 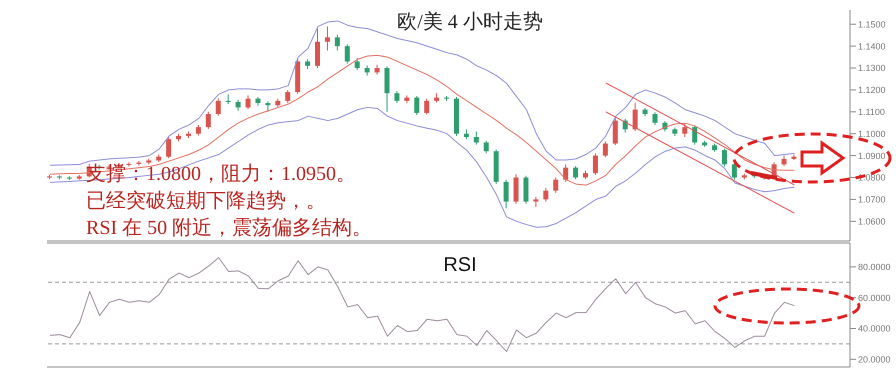 What do you see at coordinates (872, 68) in the screenshot?
I see `y-tick-label: 1.1300` at bounding box center [872, 68].